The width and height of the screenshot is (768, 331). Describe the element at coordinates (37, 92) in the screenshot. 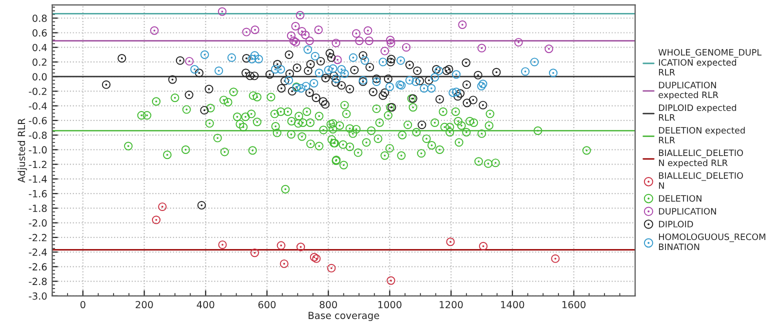

I see `y-tick-label: -0.2` at that location.